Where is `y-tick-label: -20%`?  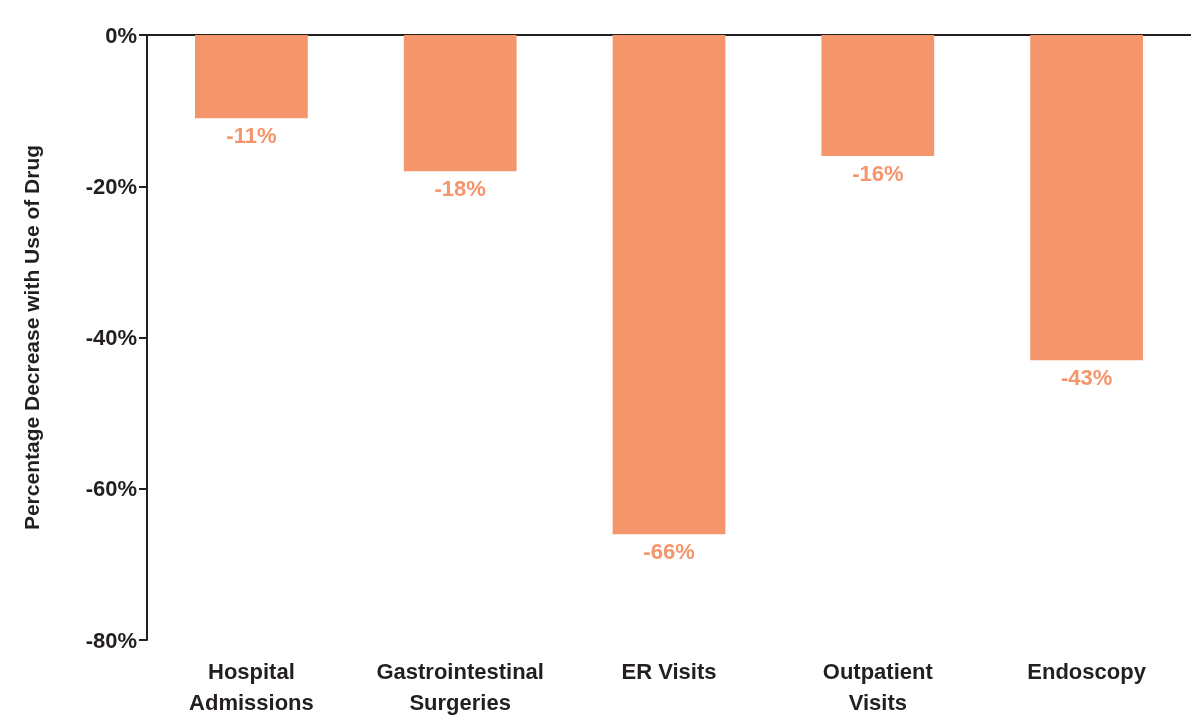 y-tick-label: -20% is located at coordinates (111, 186).